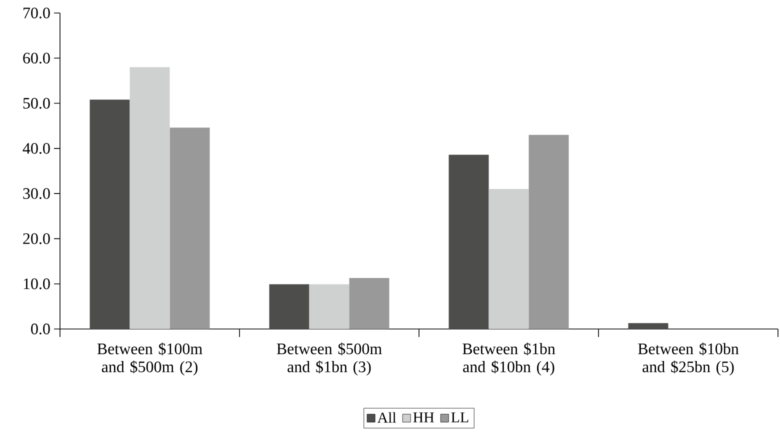 This screenshot has width=780, height=436. I want to click on x-tick-label: Between $1bn and $10bn (4), so click(509, 359).